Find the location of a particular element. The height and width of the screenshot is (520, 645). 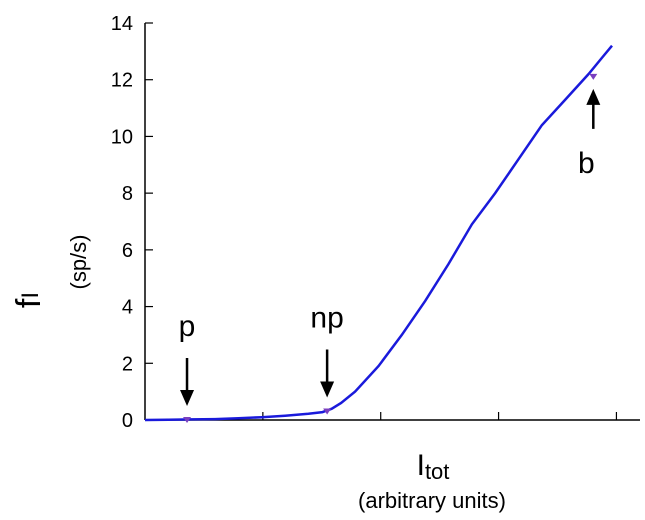

arrowhead-p is located at coordinates (187, 398).